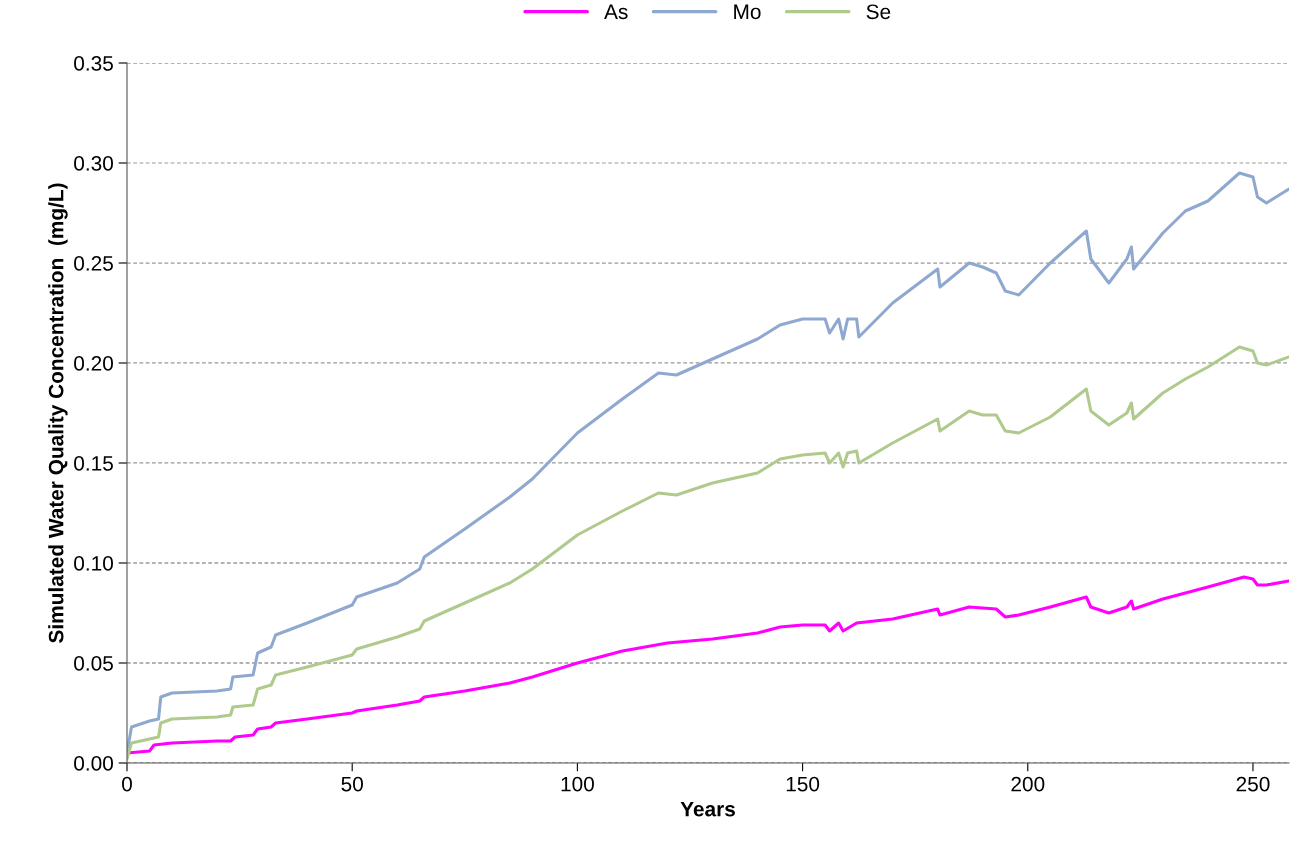  I want to click on x-tick-label: 250, so click(1253, 784).